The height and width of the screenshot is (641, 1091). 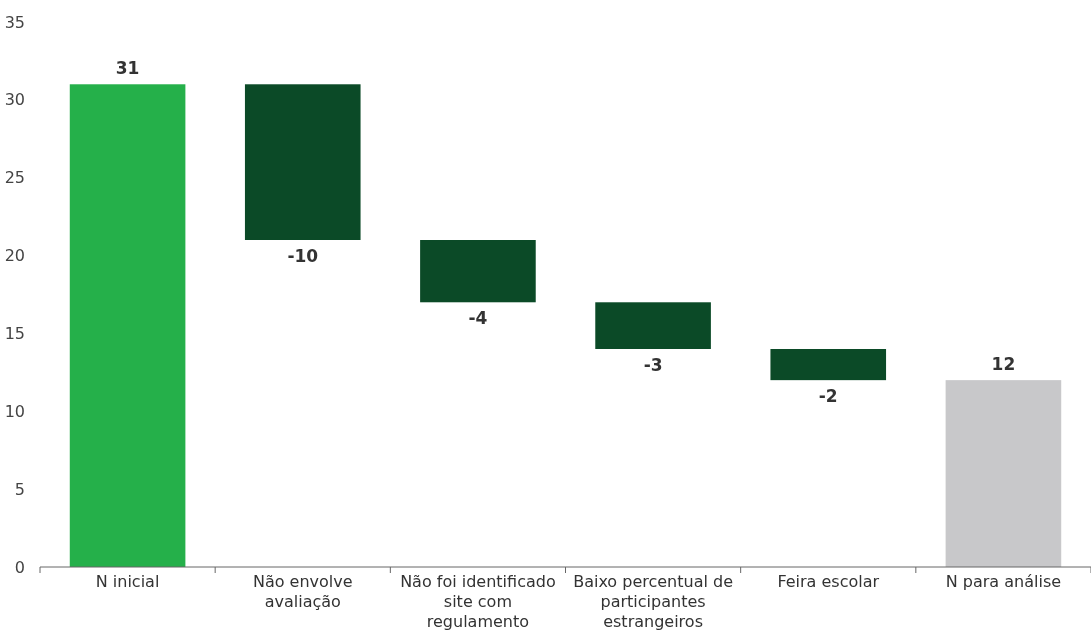 What do you see at coordinates (14, 100) in the screenshot?
I see `y-tick-label: 30` at bounding box center [14, 100].